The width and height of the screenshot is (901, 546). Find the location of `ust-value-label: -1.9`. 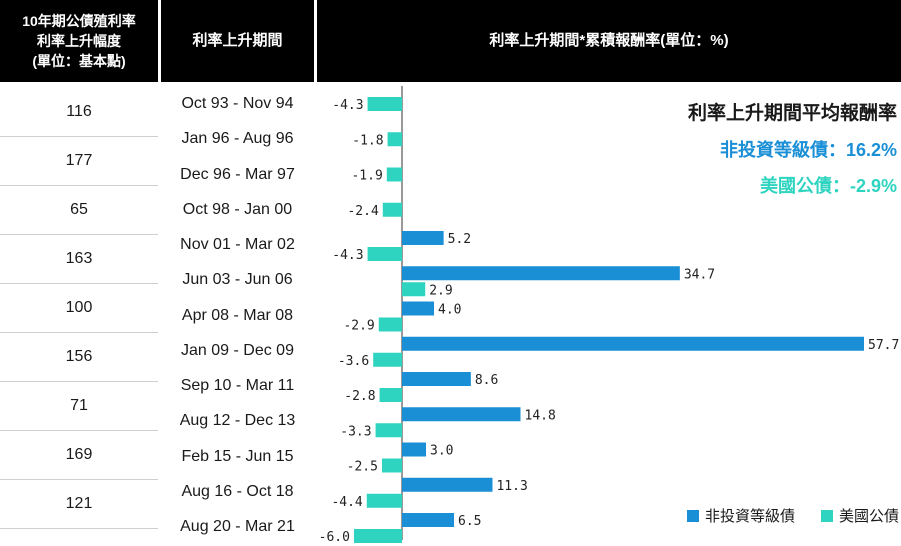

ust-value-label: -1.9 is located at coordinates (366, 176).